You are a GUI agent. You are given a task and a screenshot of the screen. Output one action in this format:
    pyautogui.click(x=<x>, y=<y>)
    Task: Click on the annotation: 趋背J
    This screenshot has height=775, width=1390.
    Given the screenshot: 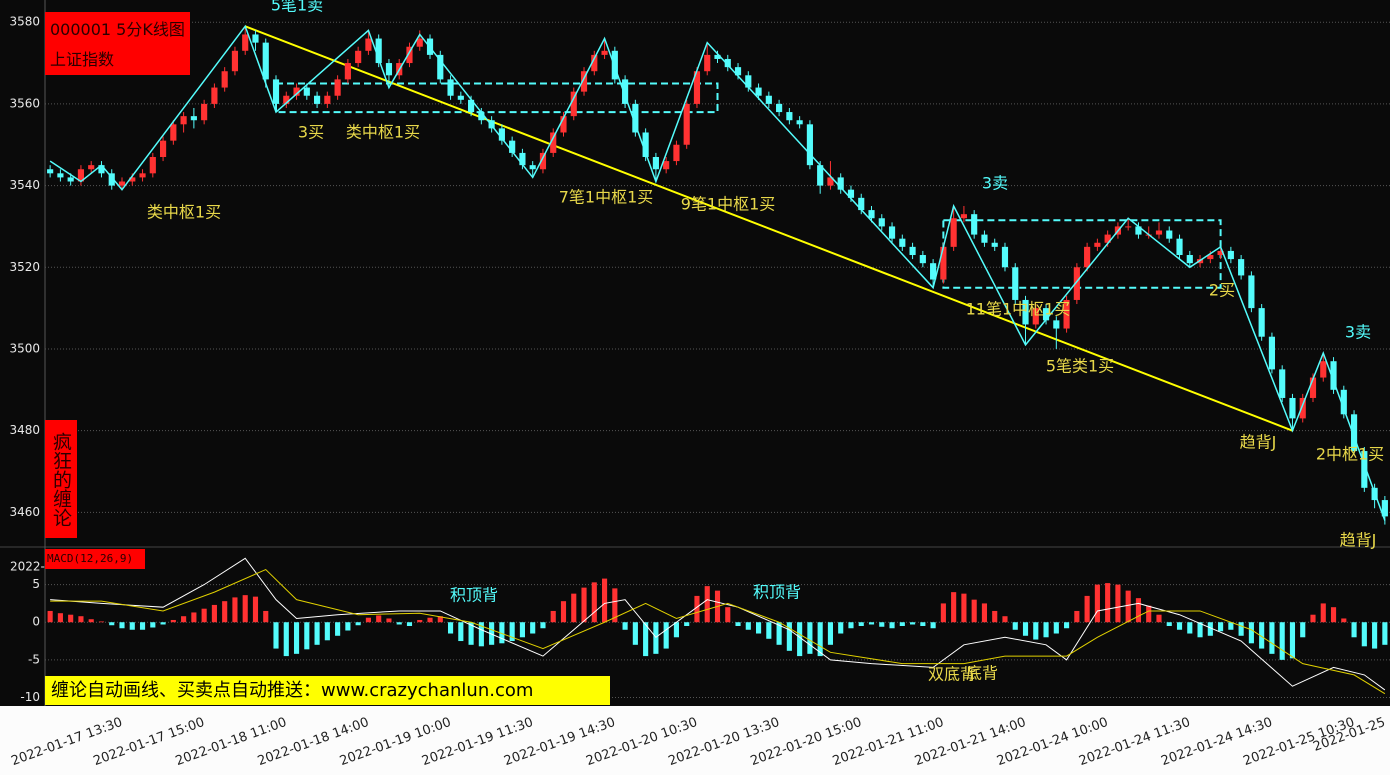 What is the action you would take?
    pyautogui.click(x=1358, y=540)
    